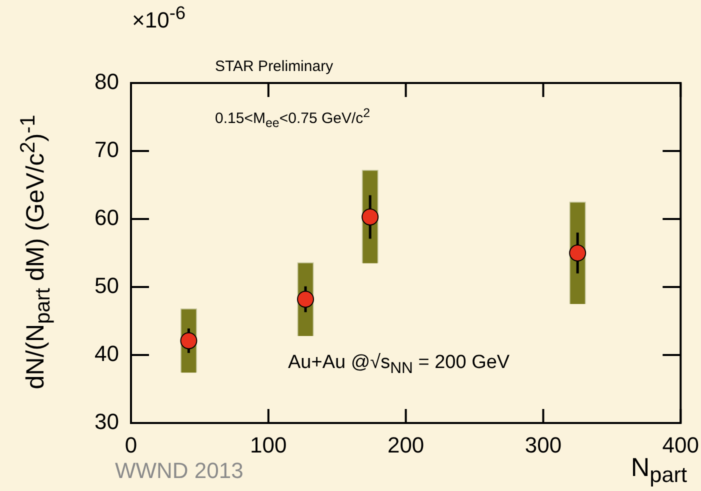 The height and width of the screenshot is (491, 701). What do you see at coordinates (106, 353) in the screenshot?
I see `y-tick-label: 40` at bounding box center [106, 353].